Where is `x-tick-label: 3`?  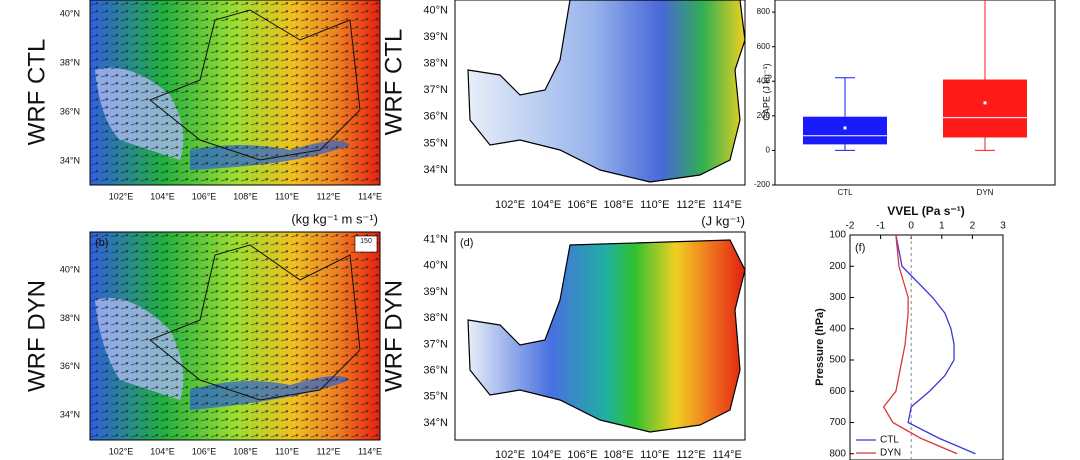 x-tick-label: 3 is located at coordinates (1003, 226).